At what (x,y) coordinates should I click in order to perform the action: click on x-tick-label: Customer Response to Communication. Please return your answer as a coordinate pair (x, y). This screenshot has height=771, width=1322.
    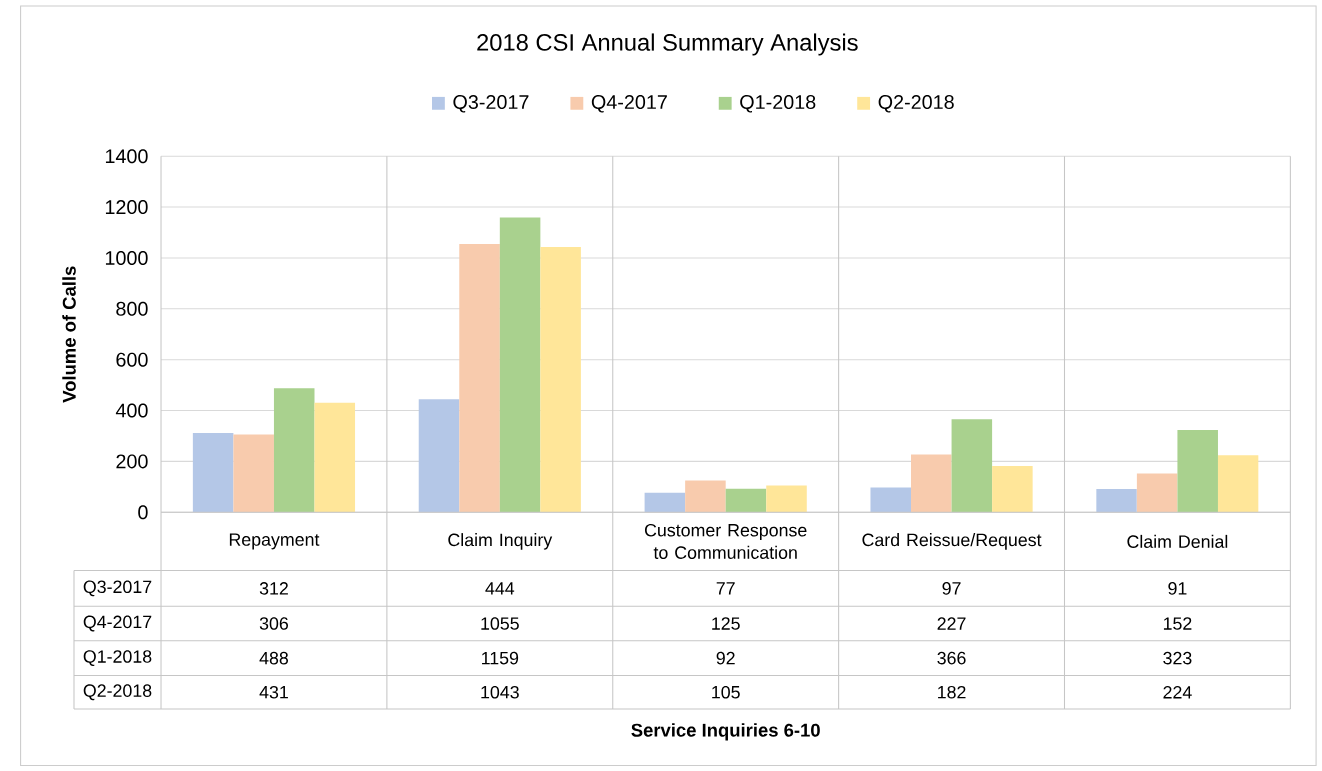
    Looking at the image, I should click on (725, 541).